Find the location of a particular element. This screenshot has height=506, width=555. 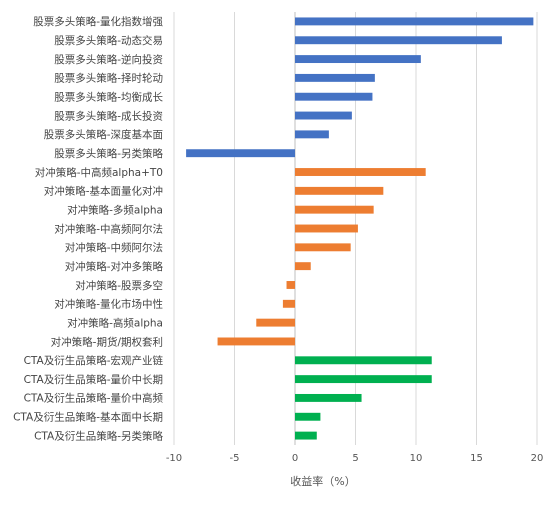

category-label: 对冲策略-股票多空 is located at coordinates (119, 285).